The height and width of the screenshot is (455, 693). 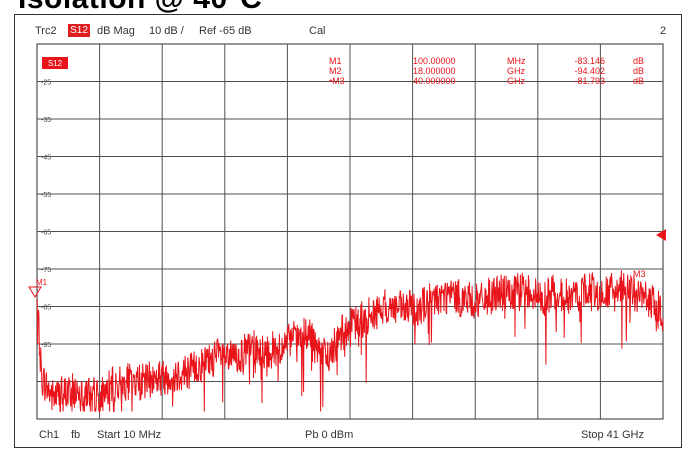 What do you see at coordinates (46, 345) in the screenshot?
I see `y-tick-label: -95` at bounding box center [46, 345].